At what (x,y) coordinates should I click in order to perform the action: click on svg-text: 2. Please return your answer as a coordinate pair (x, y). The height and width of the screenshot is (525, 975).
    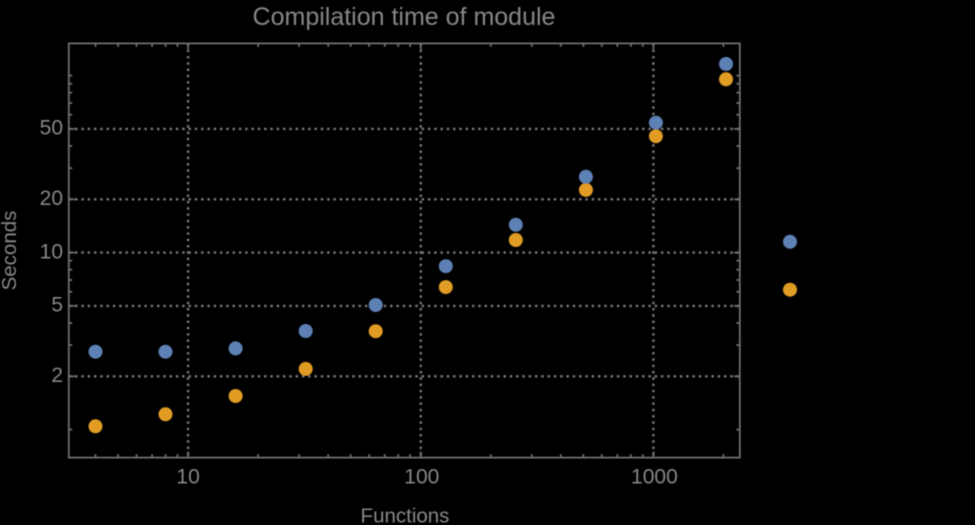
    Looking at the image, I should click on (57, 375).